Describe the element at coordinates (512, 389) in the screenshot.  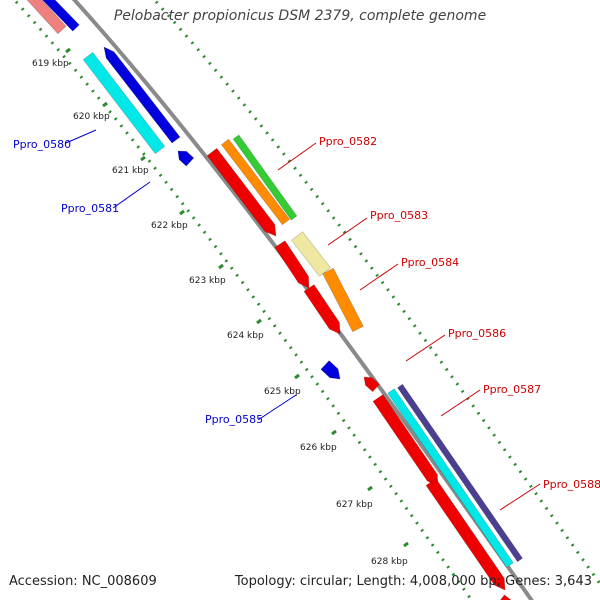
I see `gene-label-ppro-0587: Ppro_0587` at that location.